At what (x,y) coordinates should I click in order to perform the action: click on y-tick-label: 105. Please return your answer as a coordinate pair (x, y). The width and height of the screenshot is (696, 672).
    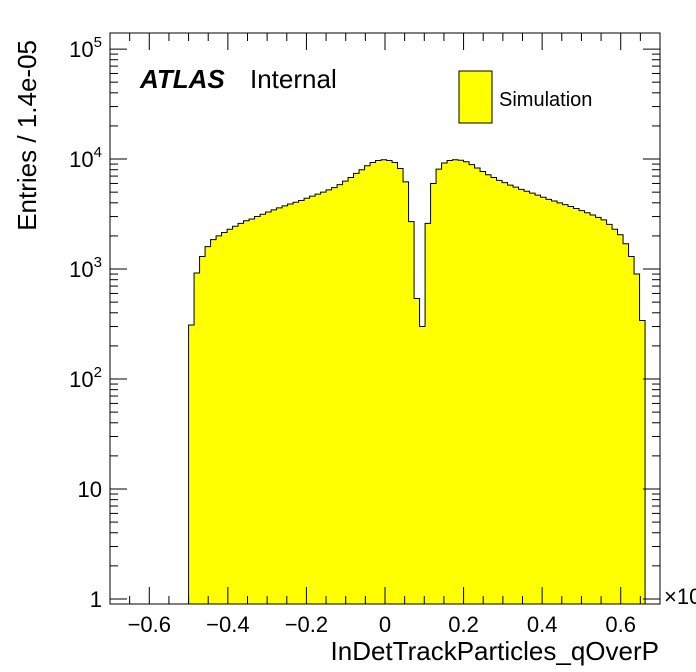
    Looking at the image, I should click on (85, 48).